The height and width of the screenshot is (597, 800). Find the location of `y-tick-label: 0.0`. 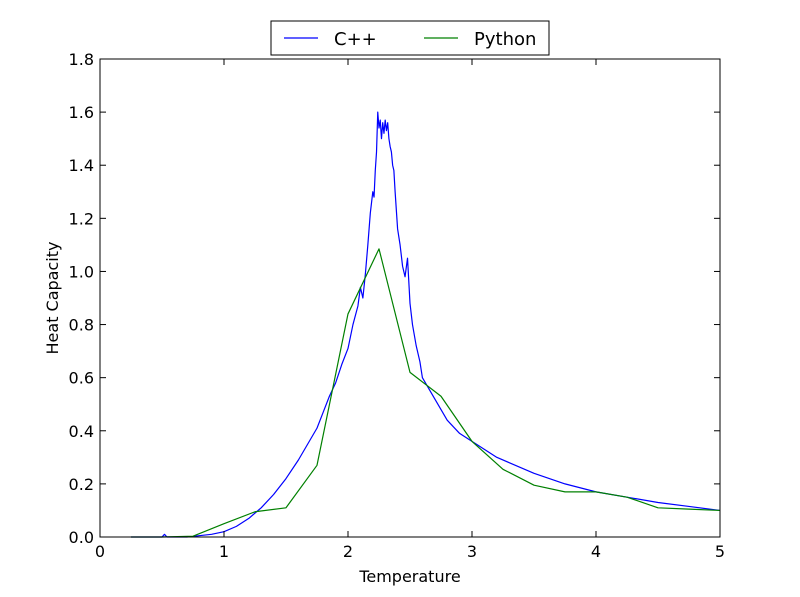

y-tick-label: 0.0 is located at coordinates (81, 537).